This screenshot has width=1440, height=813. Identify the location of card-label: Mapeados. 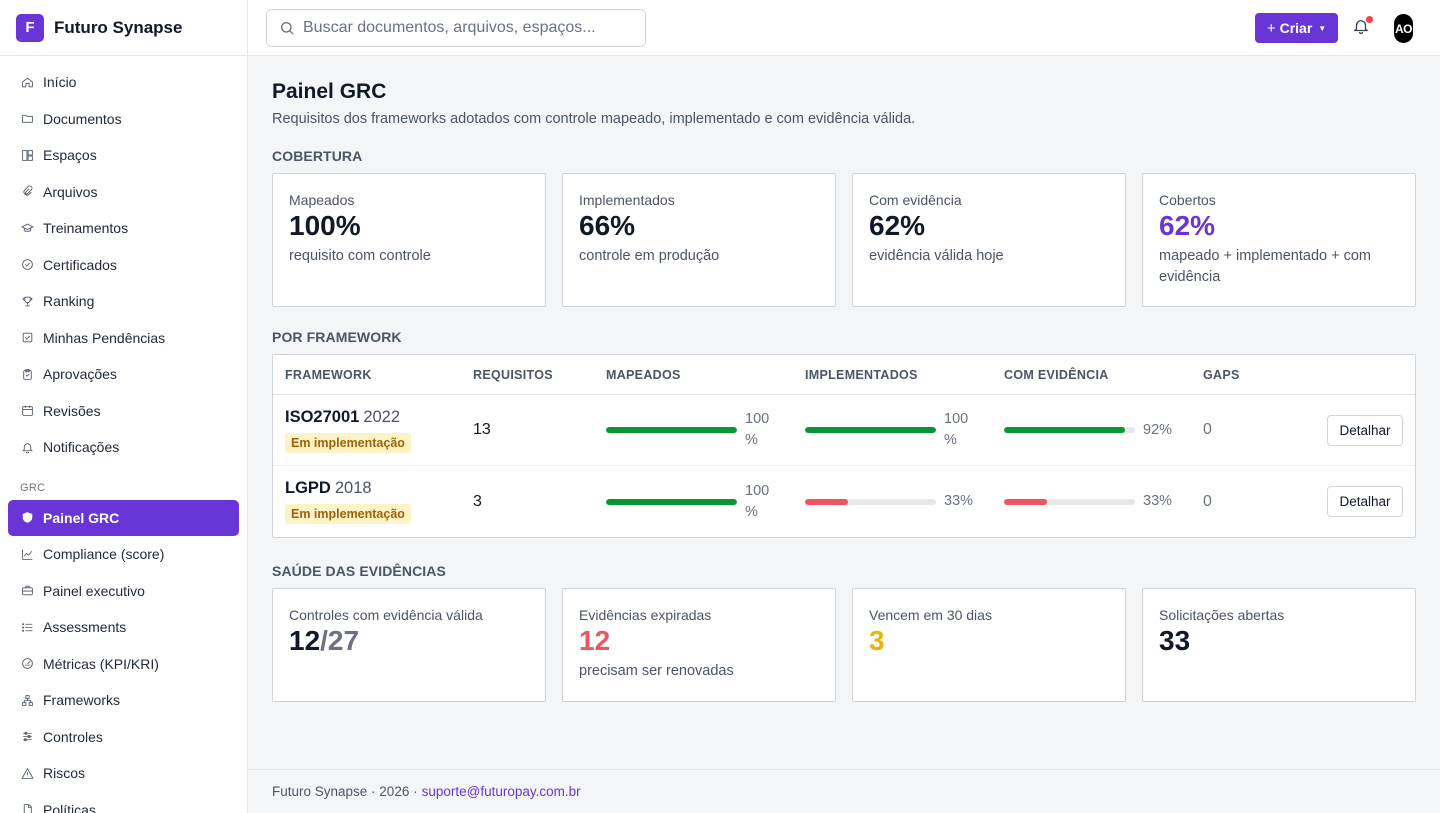
(322, 200).